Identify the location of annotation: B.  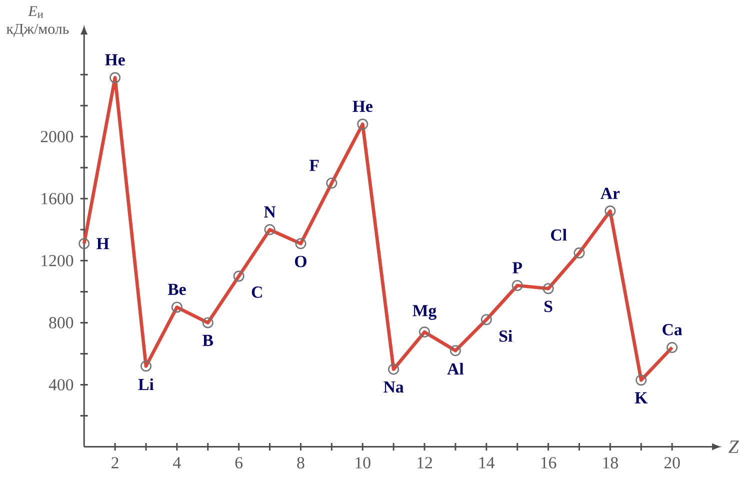
(208, 340).